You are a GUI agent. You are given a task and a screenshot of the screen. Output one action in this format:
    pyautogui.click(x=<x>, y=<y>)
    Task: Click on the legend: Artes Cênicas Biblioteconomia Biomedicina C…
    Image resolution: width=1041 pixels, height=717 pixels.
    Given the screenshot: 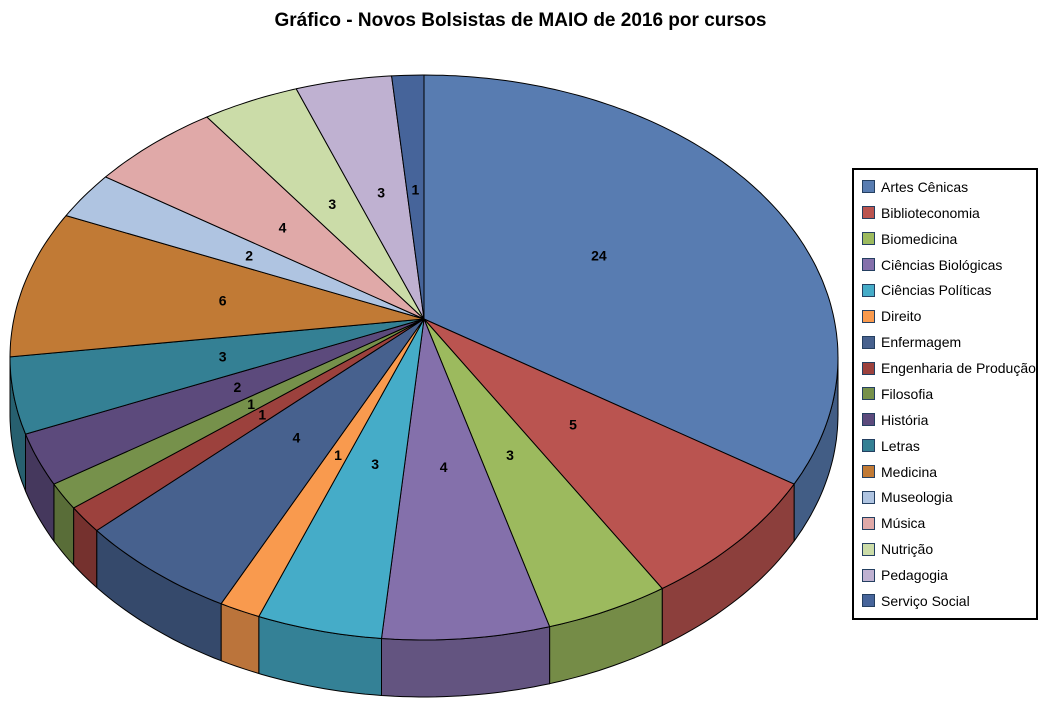 What is the action you would take?
    pyautogui.click(x=945, y=394)
    